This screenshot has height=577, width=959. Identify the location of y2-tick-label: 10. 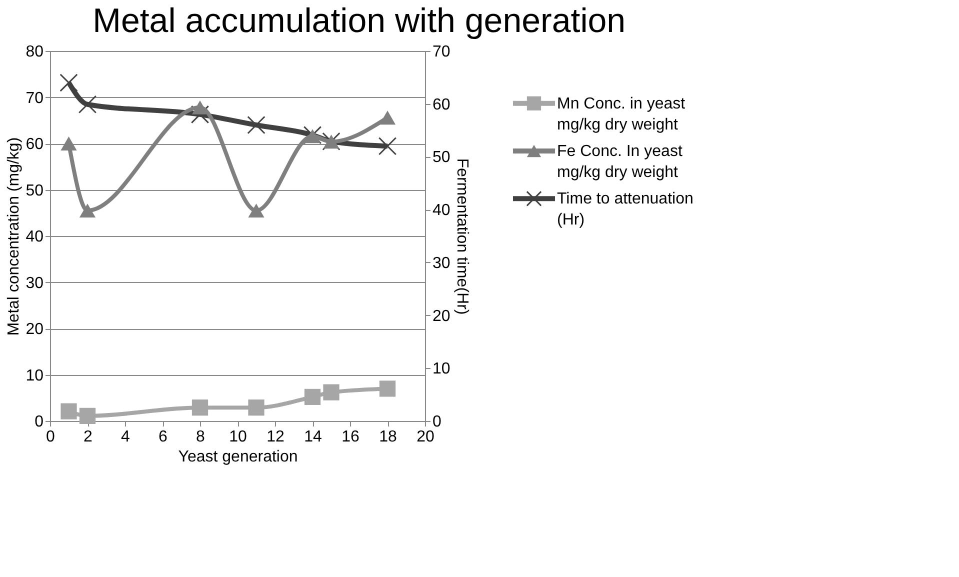
(441, 369).